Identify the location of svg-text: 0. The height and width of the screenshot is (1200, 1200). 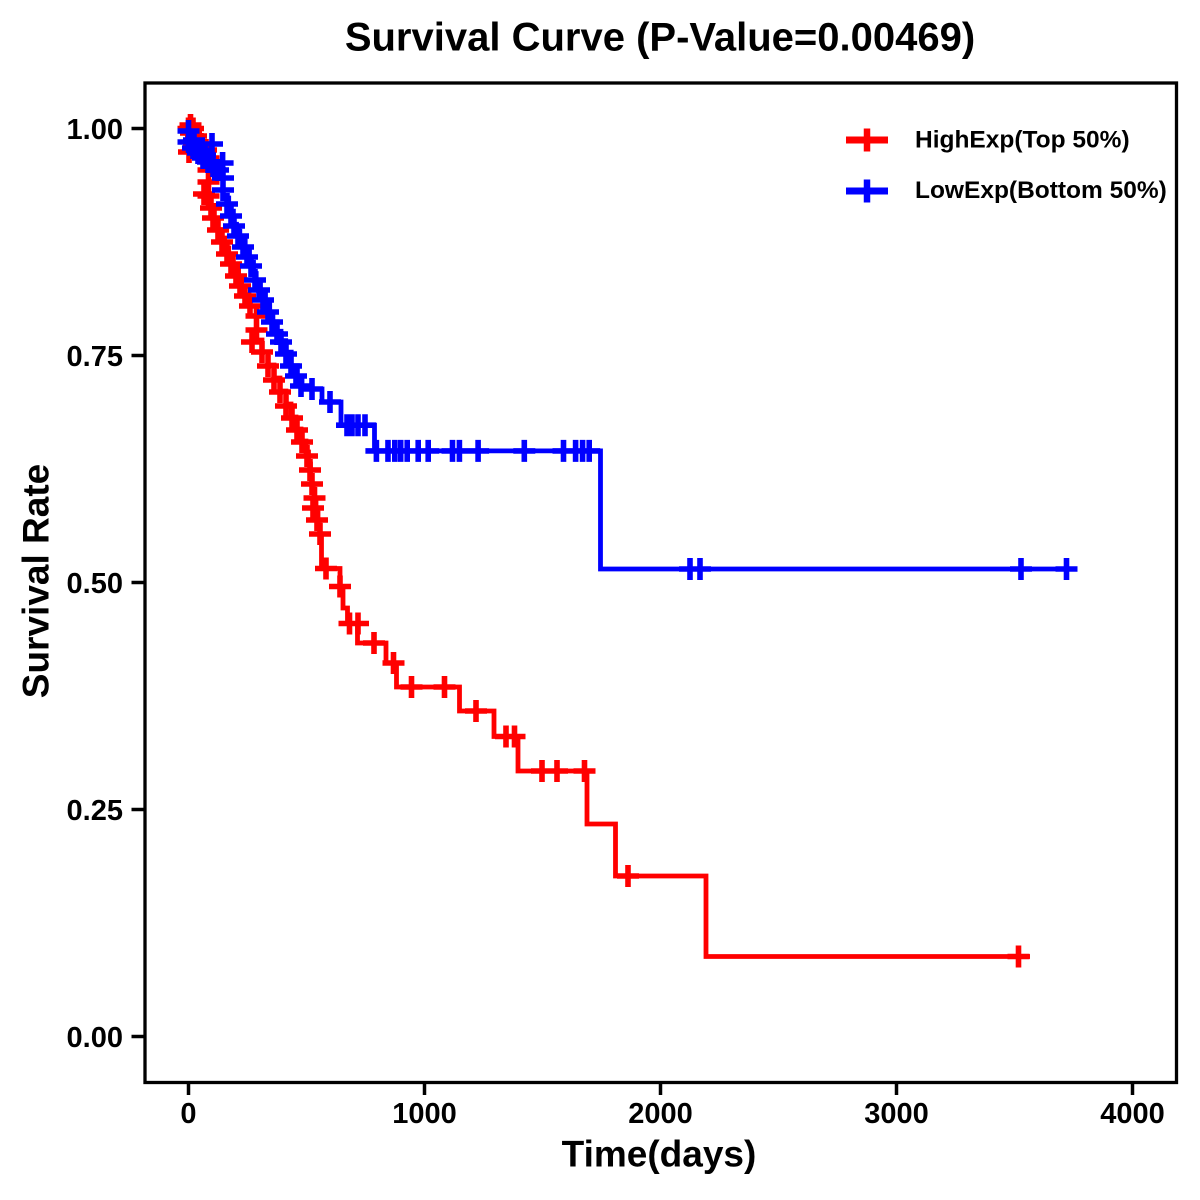
(188, 1114).